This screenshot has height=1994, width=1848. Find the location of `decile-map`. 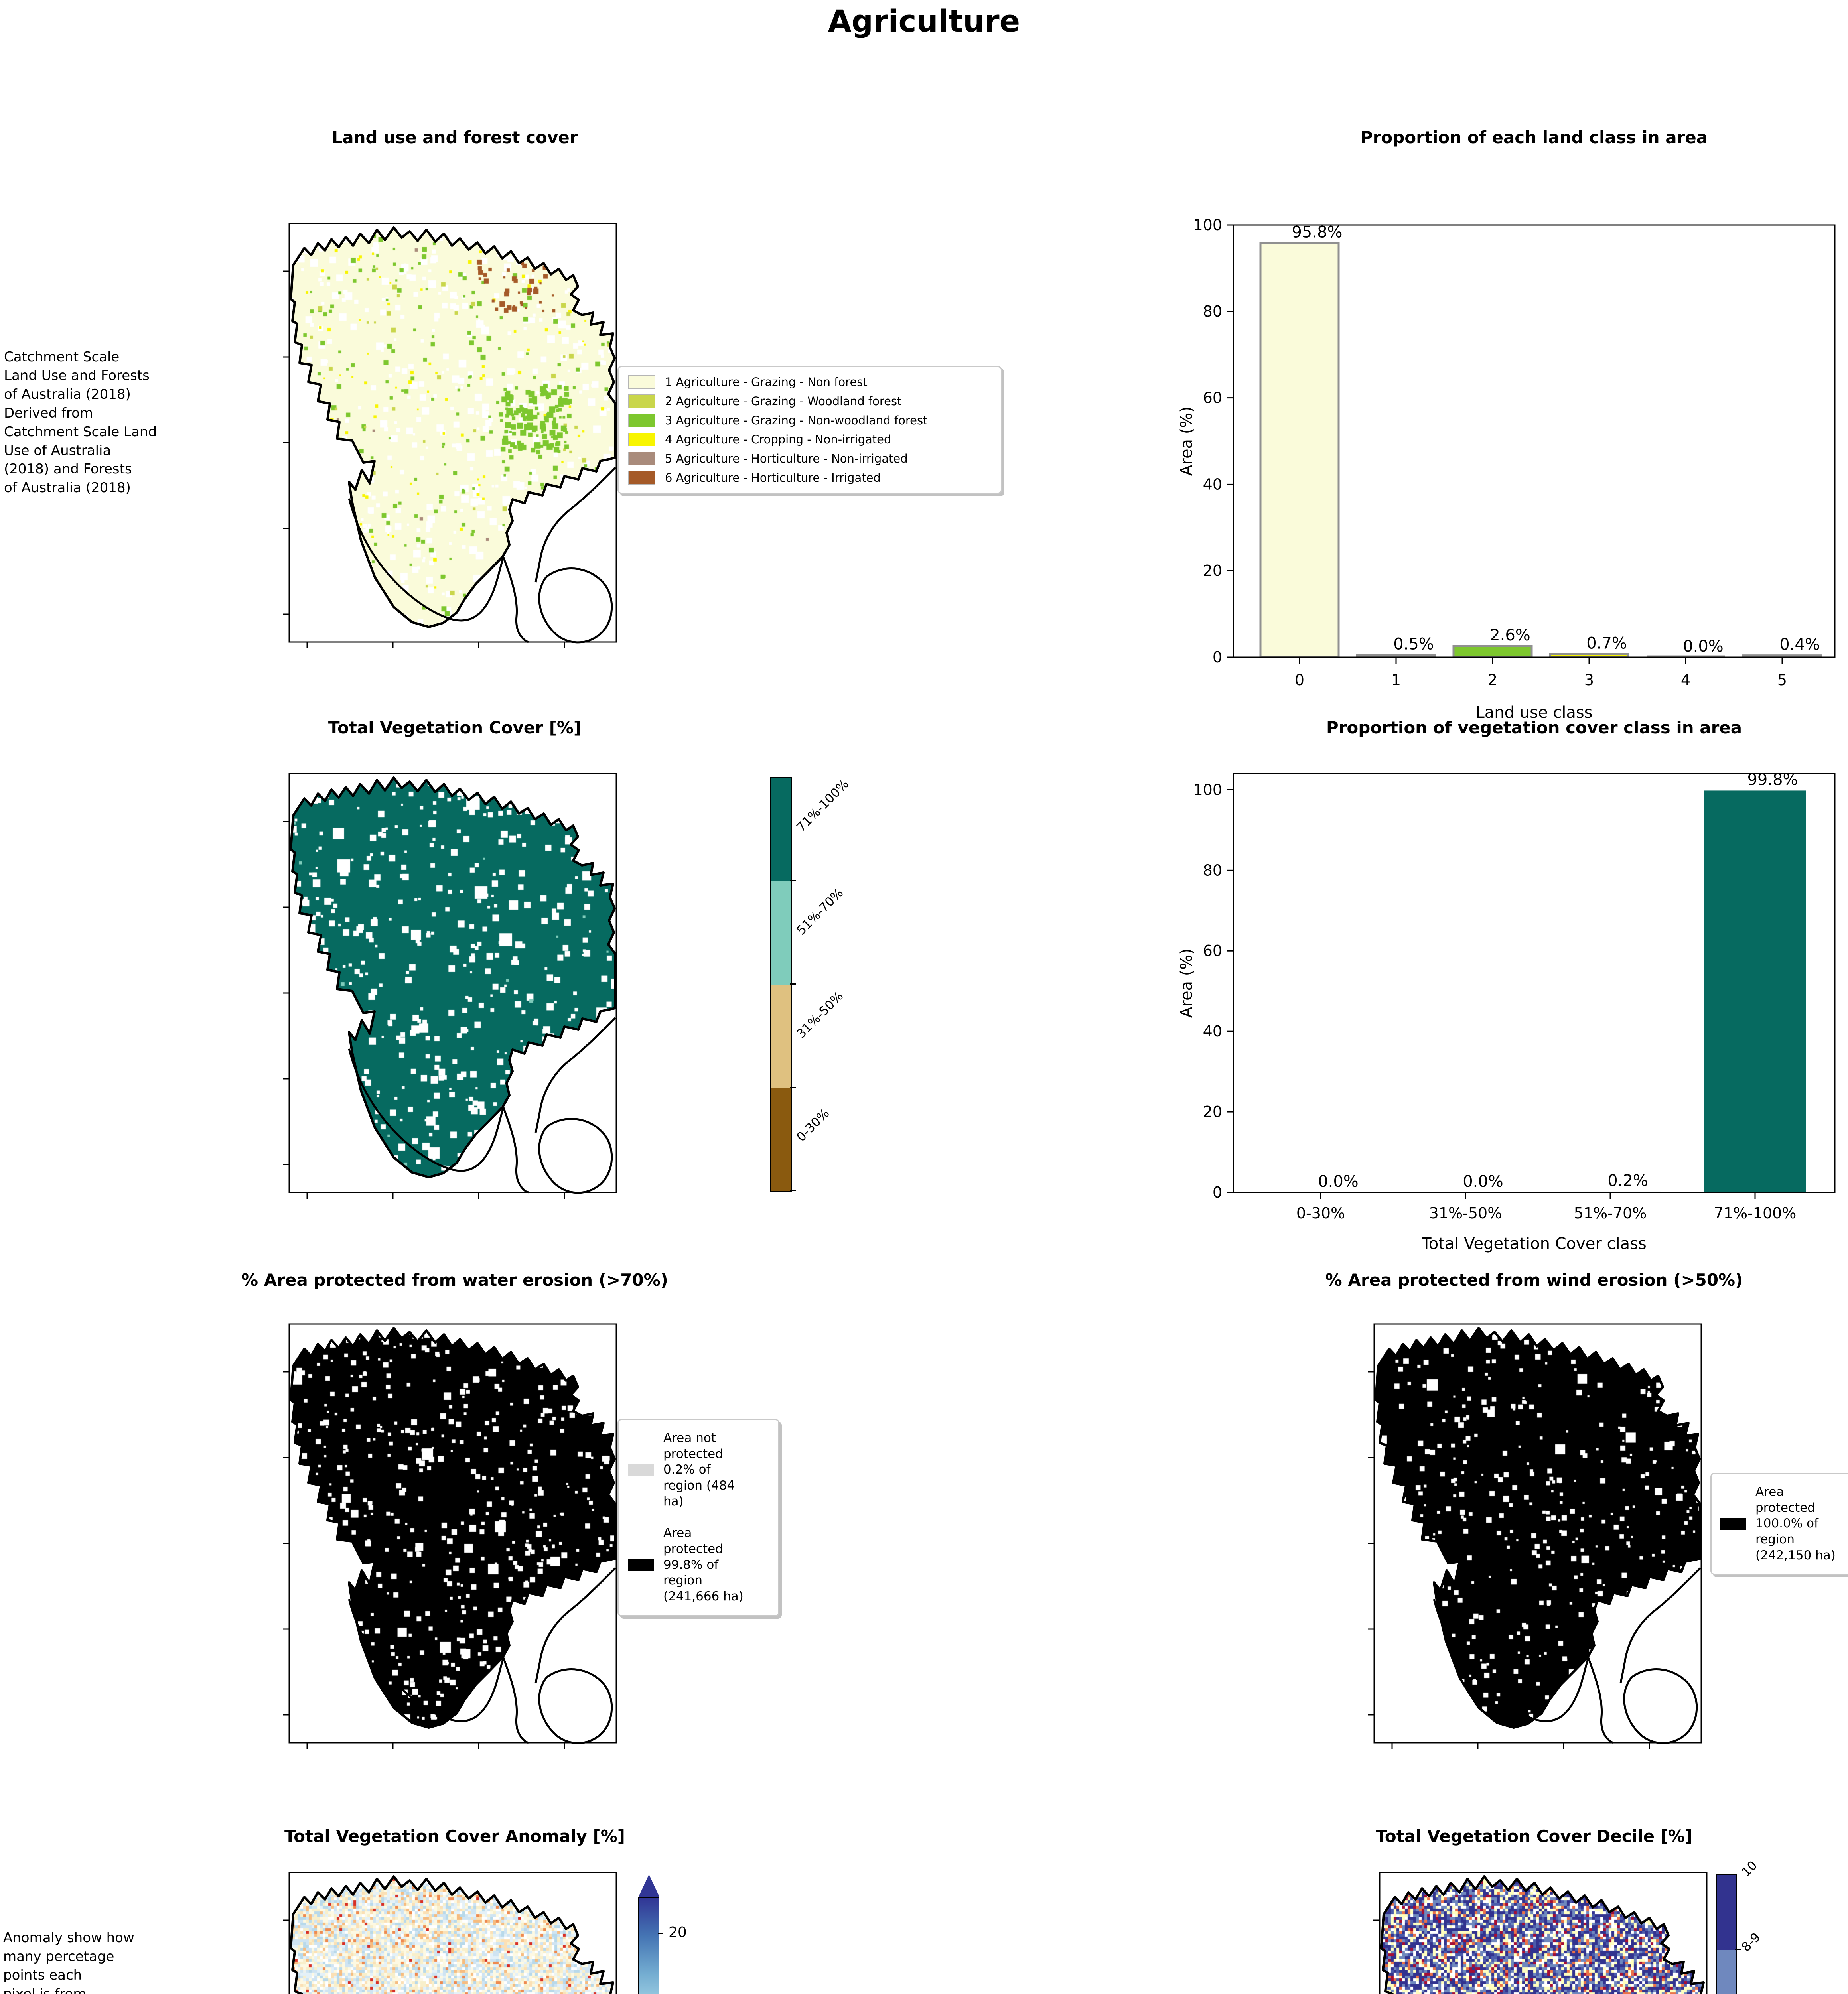

decile-map is located at coordinates (1540, 1933).